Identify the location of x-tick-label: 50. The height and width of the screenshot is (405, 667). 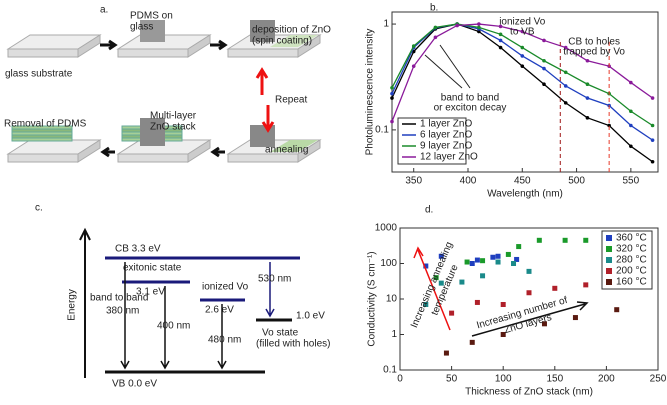
(452, 379).